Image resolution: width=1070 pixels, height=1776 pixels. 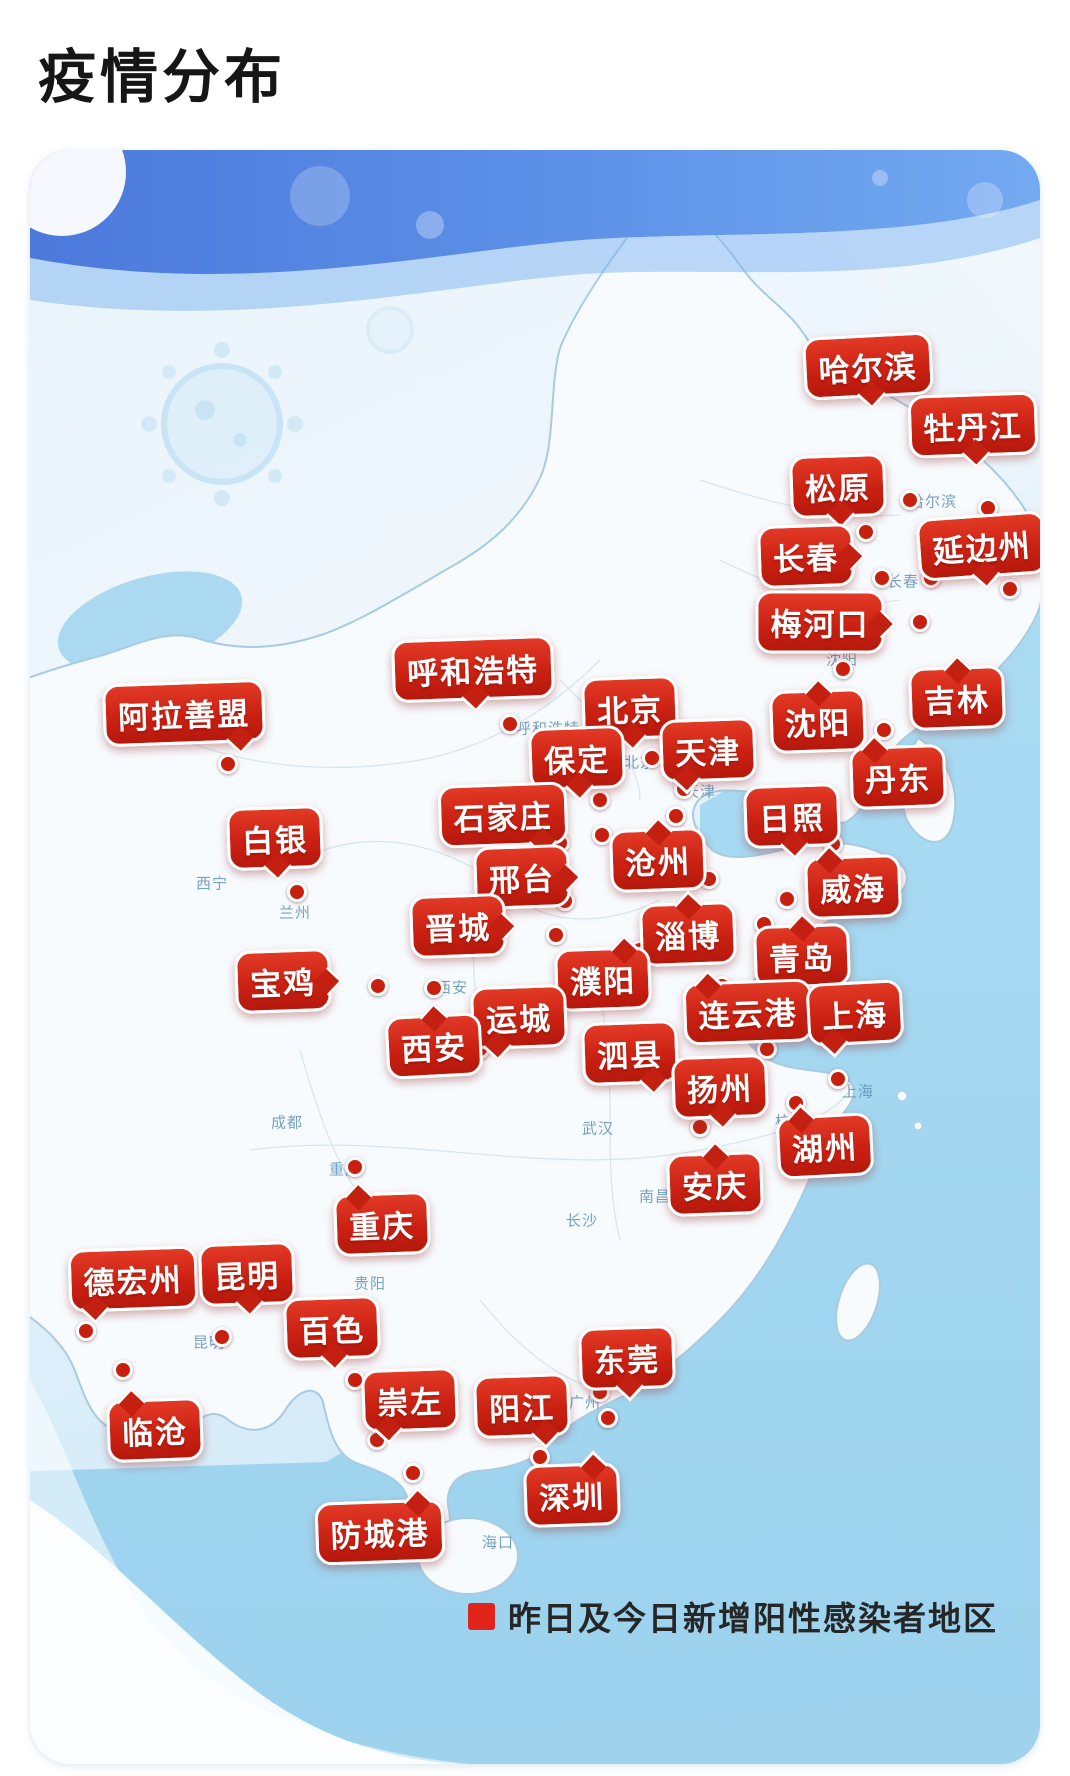 What do you see at coordinates (275, 843) in the screenshot?
I see `city-label: 白银` at bounding box center [275, 843].